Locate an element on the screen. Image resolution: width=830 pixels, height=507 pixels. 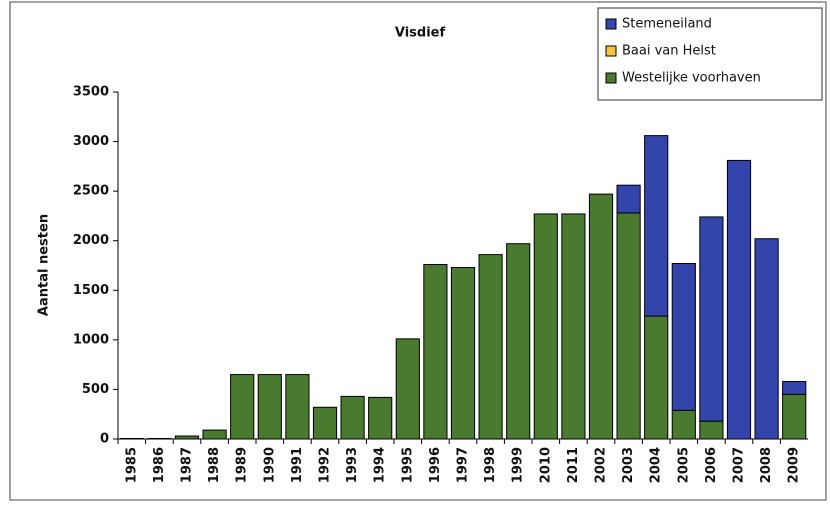
y-tick-label: 3500 is located at coordinates (91, 92).